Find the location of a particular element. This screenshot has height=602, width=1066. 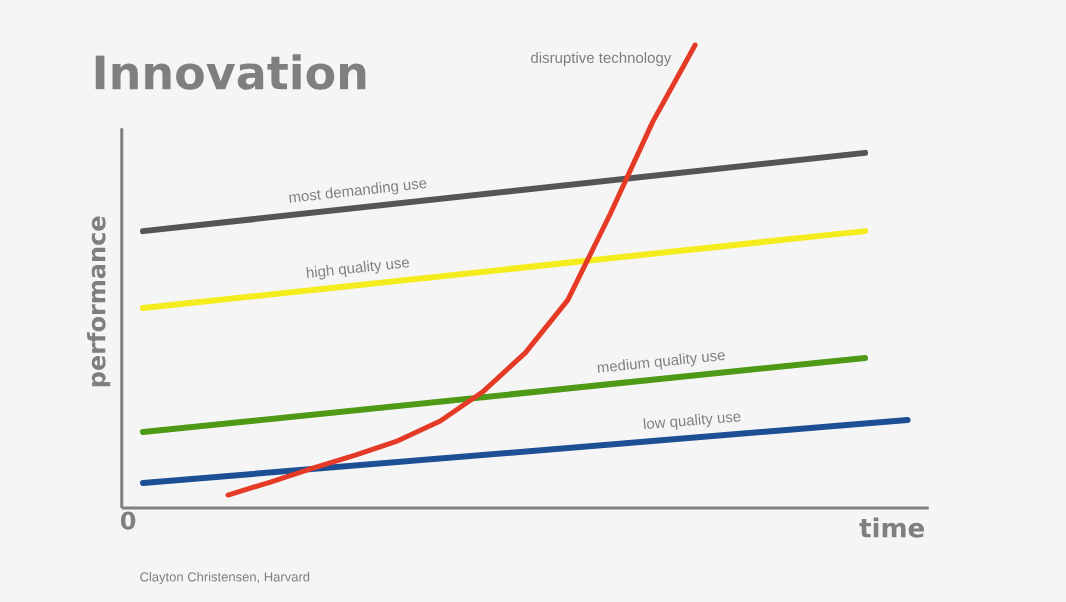

text: Clayton Christensen, Harvard is located at coordinates (225, 578).